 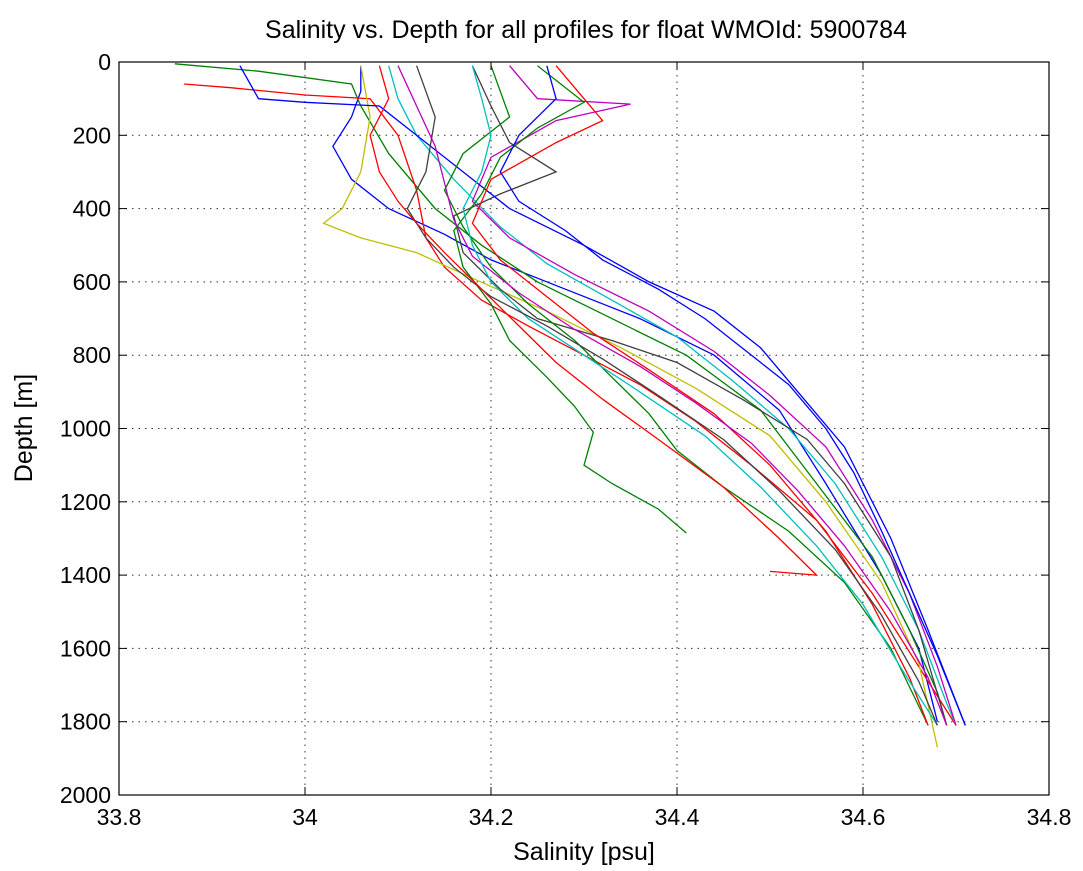 What do you see at coordinates (584, 852) in the screenshot?
I see `x-axis-label: Salinity [psu]` at bounding box center [584, 852].